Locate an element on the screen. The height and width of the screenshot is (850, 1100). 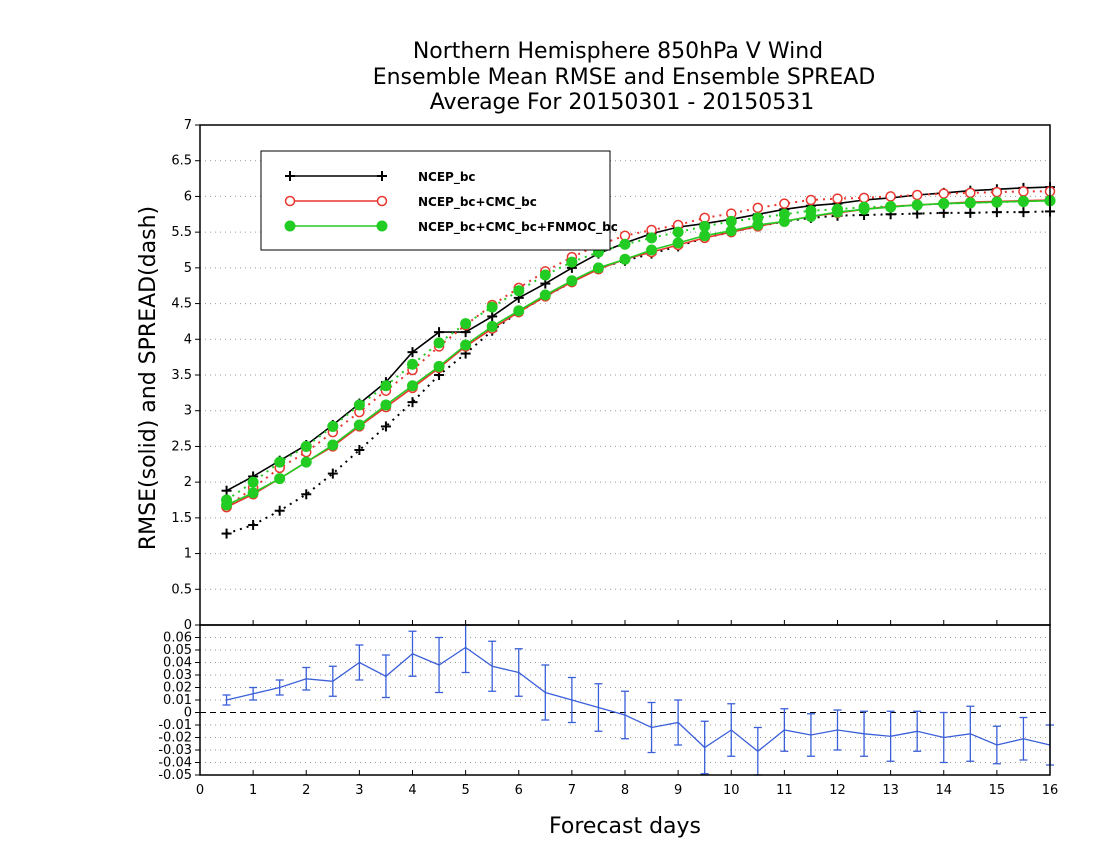
x-tick-label: 0 is located at coordinates (200, 790).